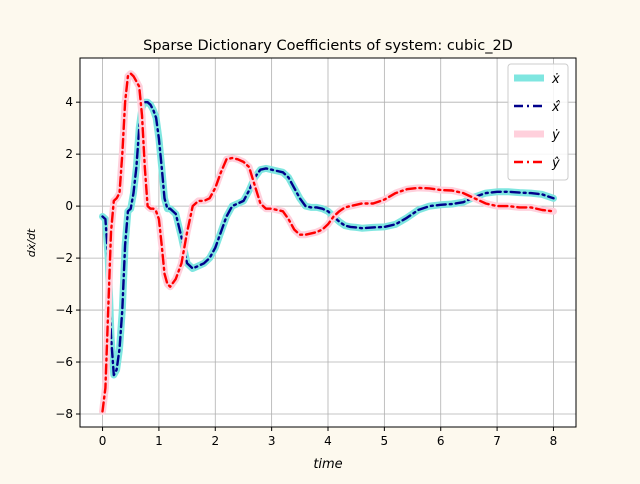  What do you see at coordinates (159, 441) in the screenshot?
I see `x-tick-label: 1` at bounding box center [159, 441].